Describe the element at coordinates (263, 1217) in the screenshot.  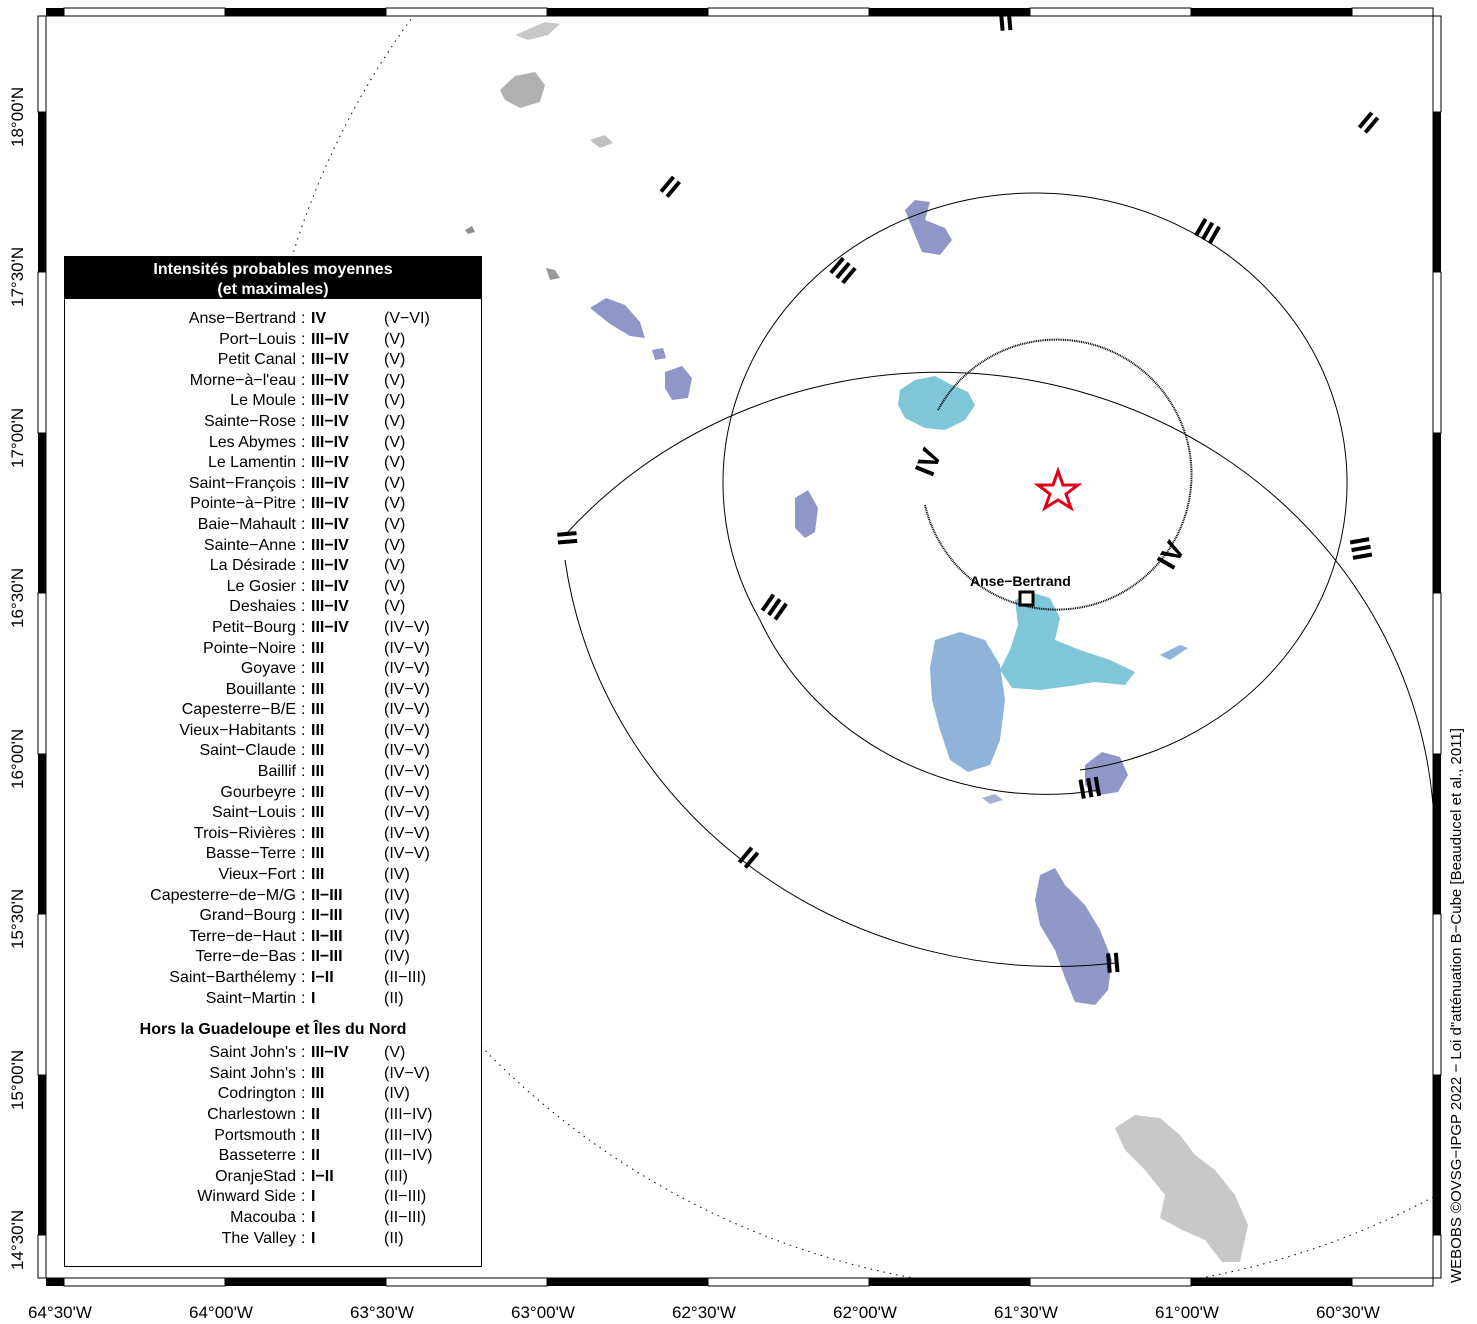
I see `location-name: Macouba` at that location.